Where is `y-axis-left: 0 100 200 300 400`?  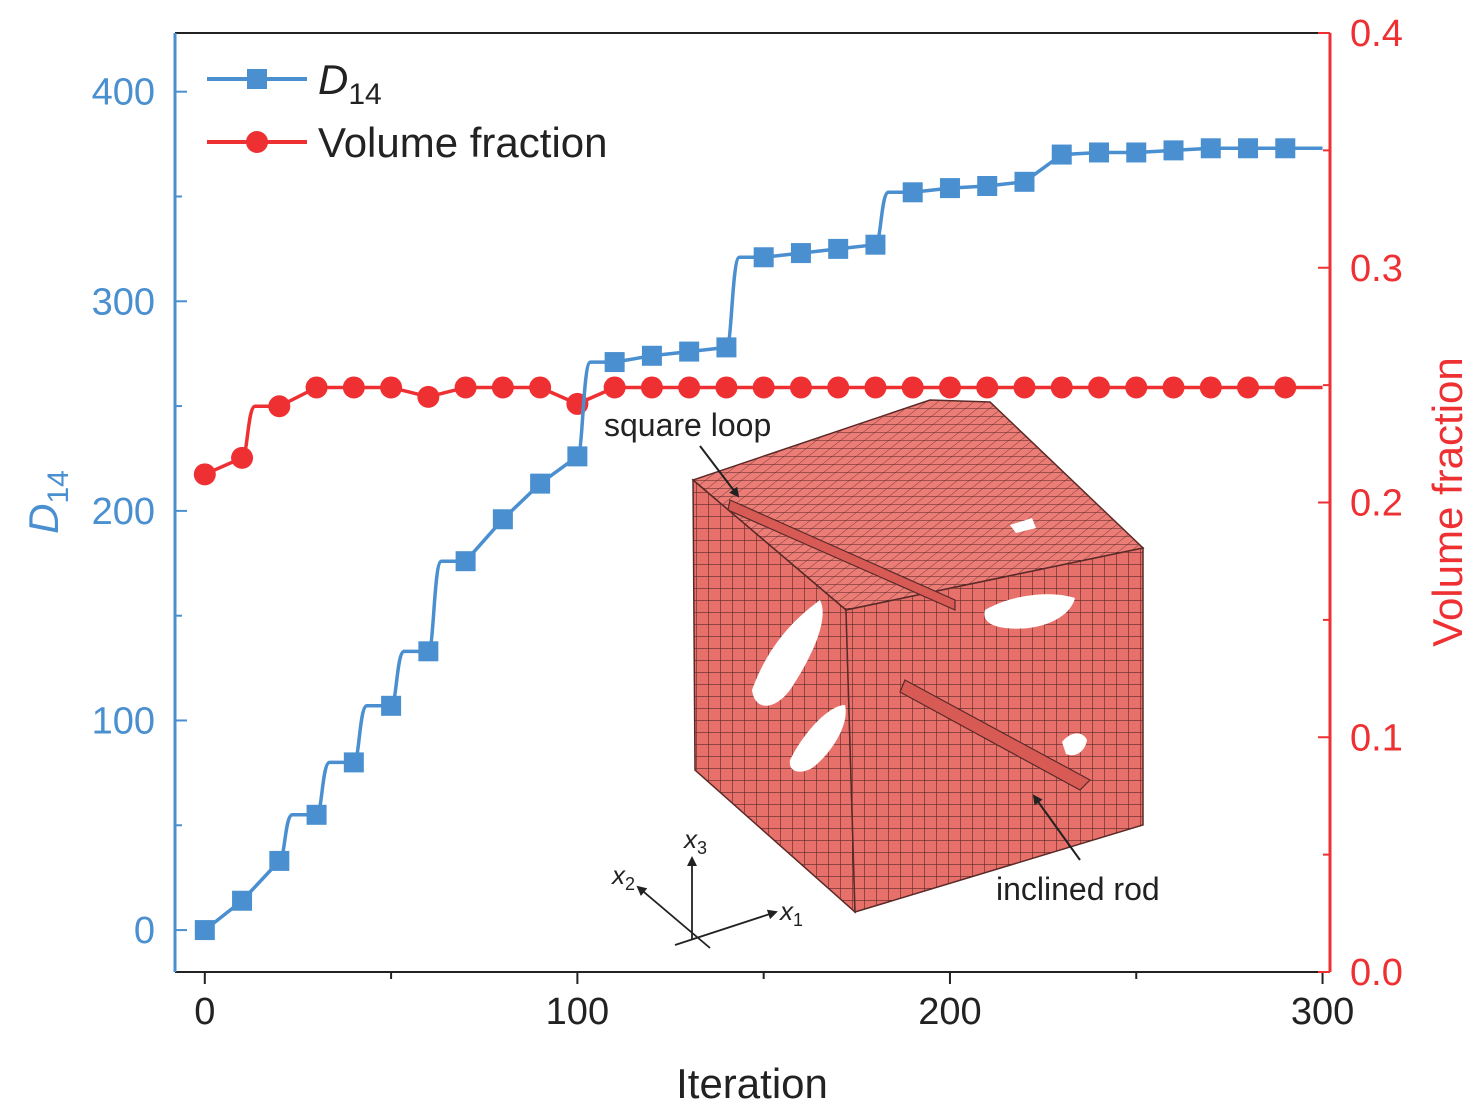
y-axis-left: 0 100 200 300 400 is located at coordinates (139, 512).